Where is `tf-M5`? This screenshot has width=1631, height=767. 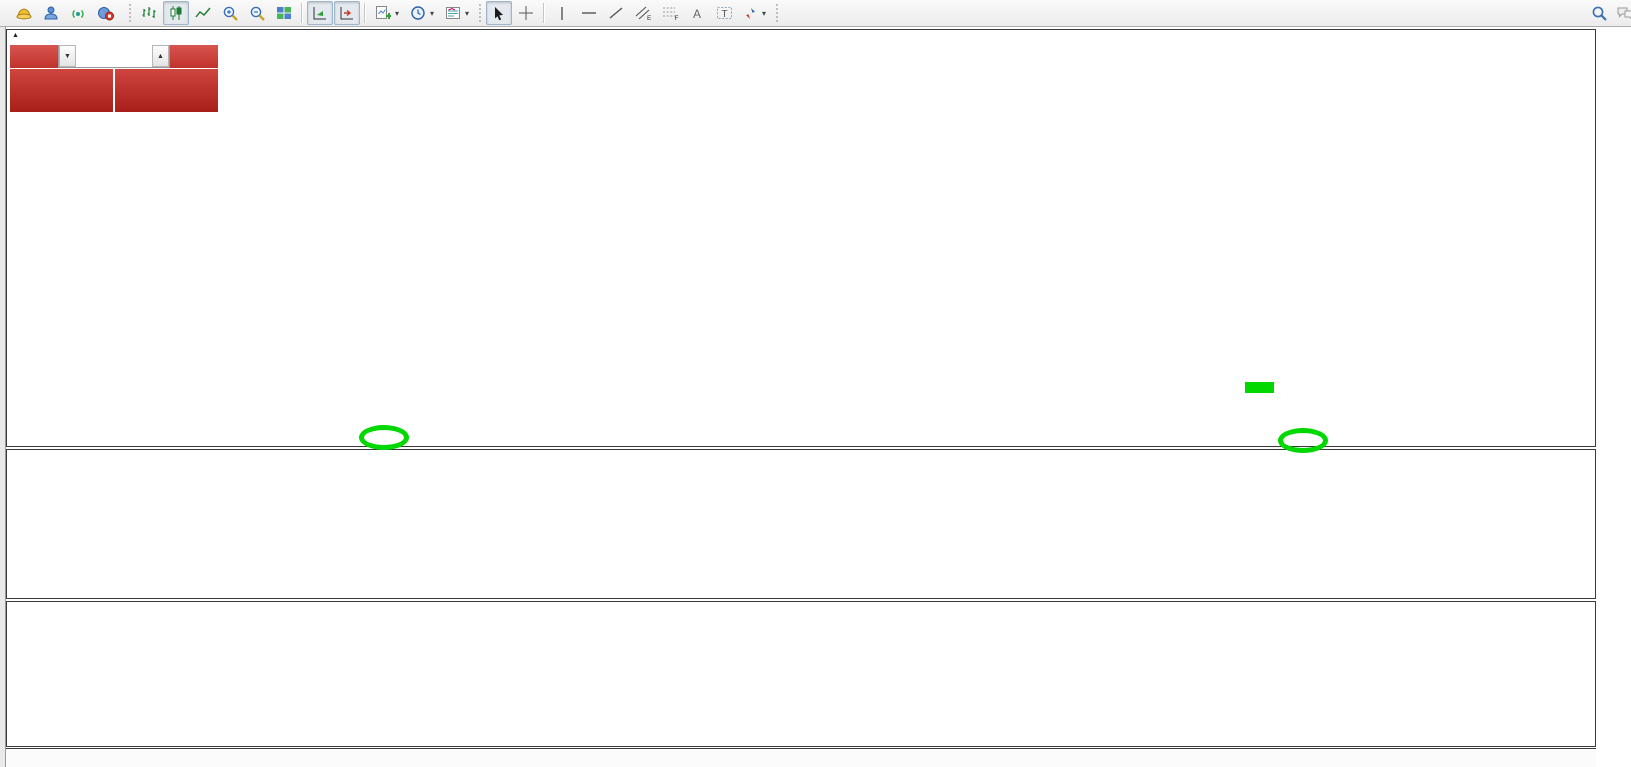
tf-M5 is located at coordinates (805, 13).